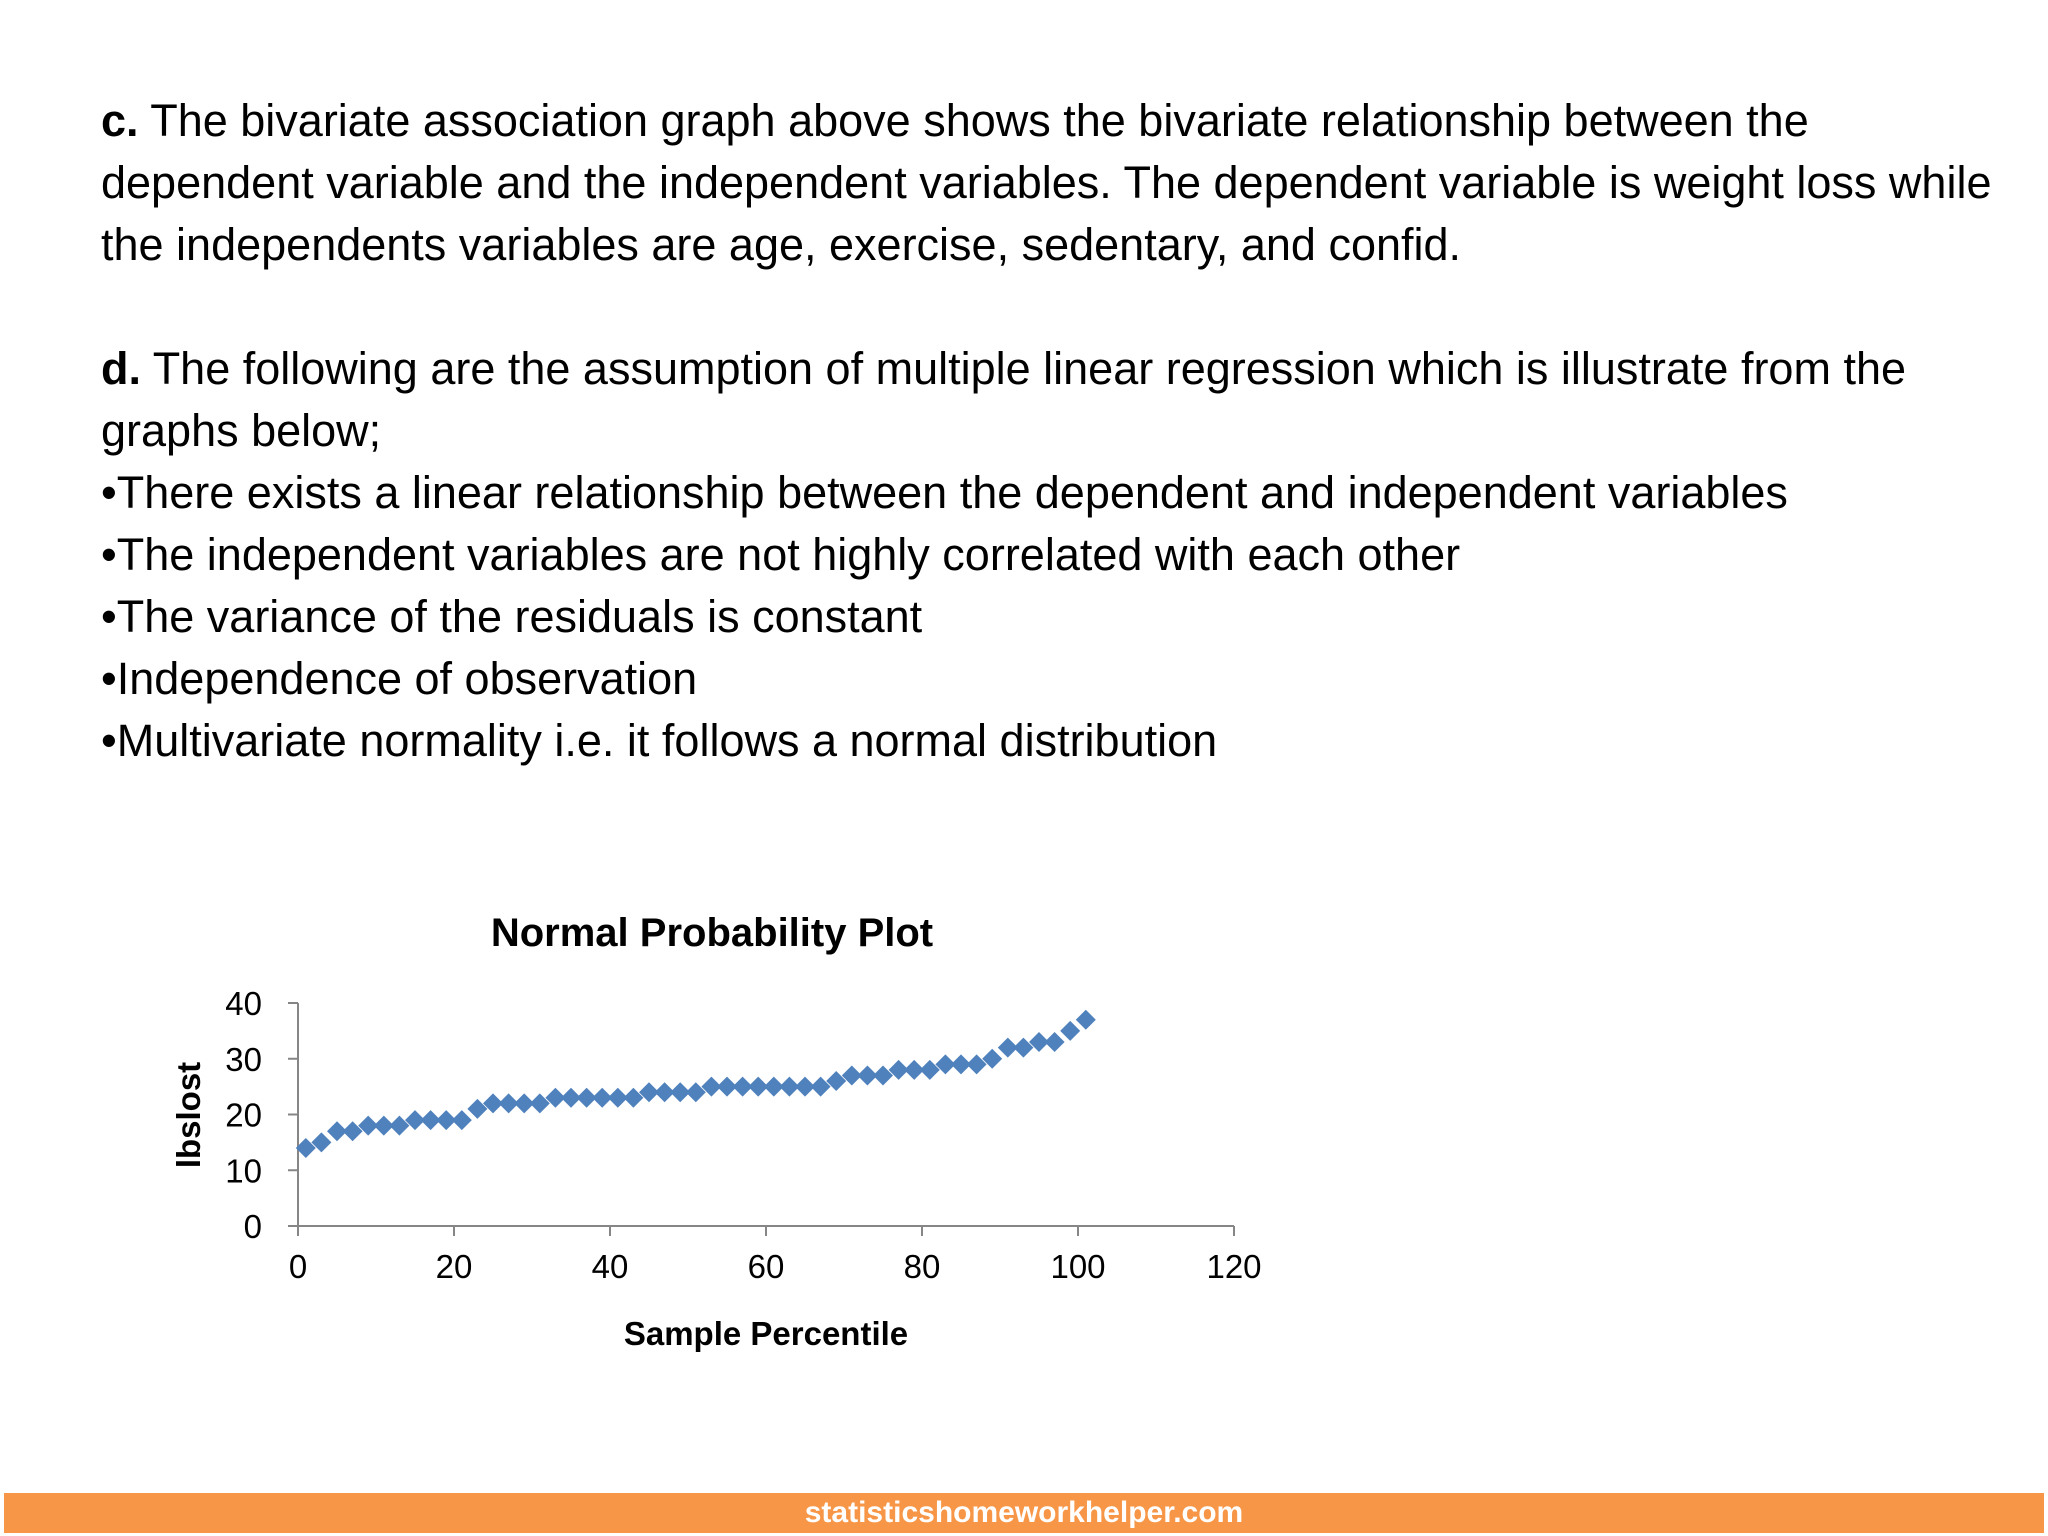 The image size is (2048, 1536). Describe the element at coordinates (243, 1059) in the screenshot. I see `y-tick-label: 30` at that location.